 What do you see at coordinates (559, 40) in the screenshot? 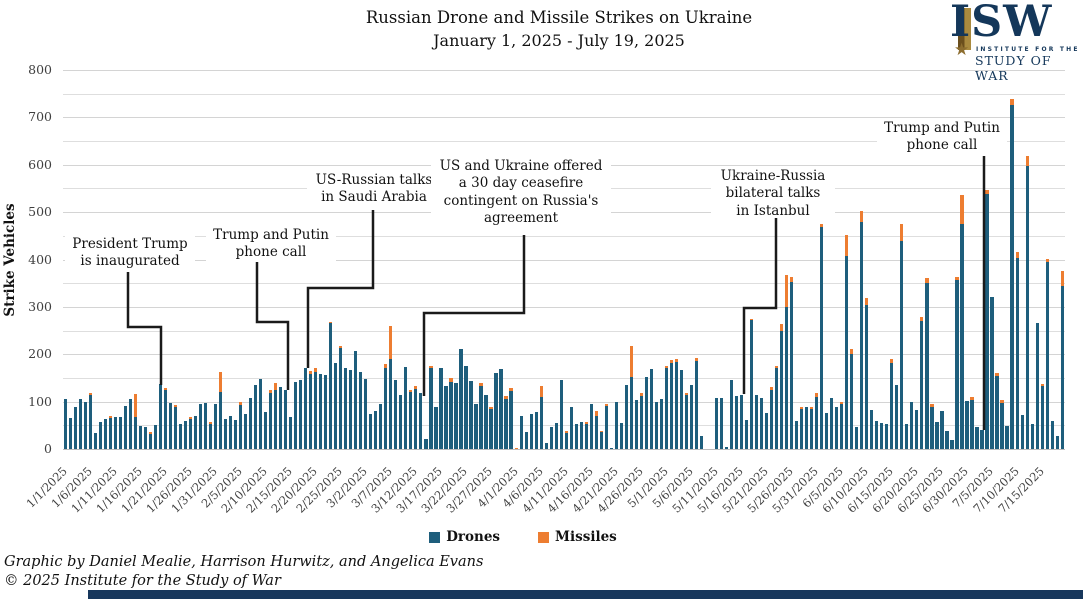
I see `chart-subtitle: January 1, 2025 - July 19, 2025` at bounding box center [559, 40].